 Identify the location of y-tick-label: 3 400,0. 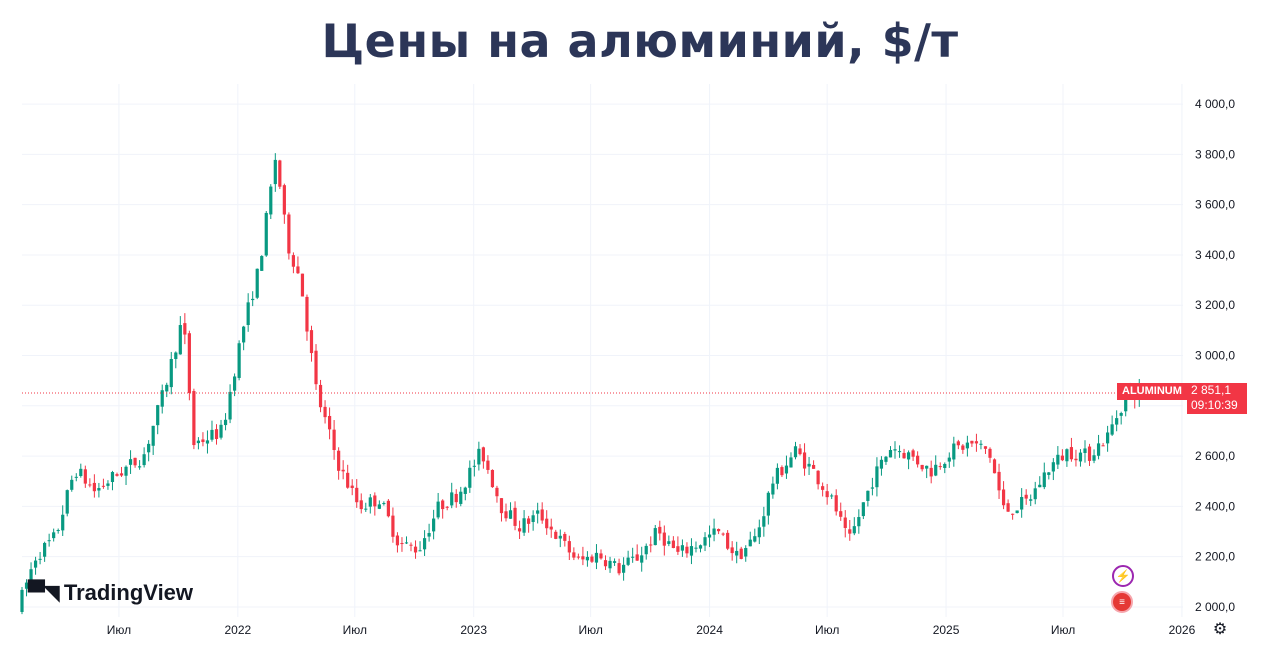
(1215, 255).